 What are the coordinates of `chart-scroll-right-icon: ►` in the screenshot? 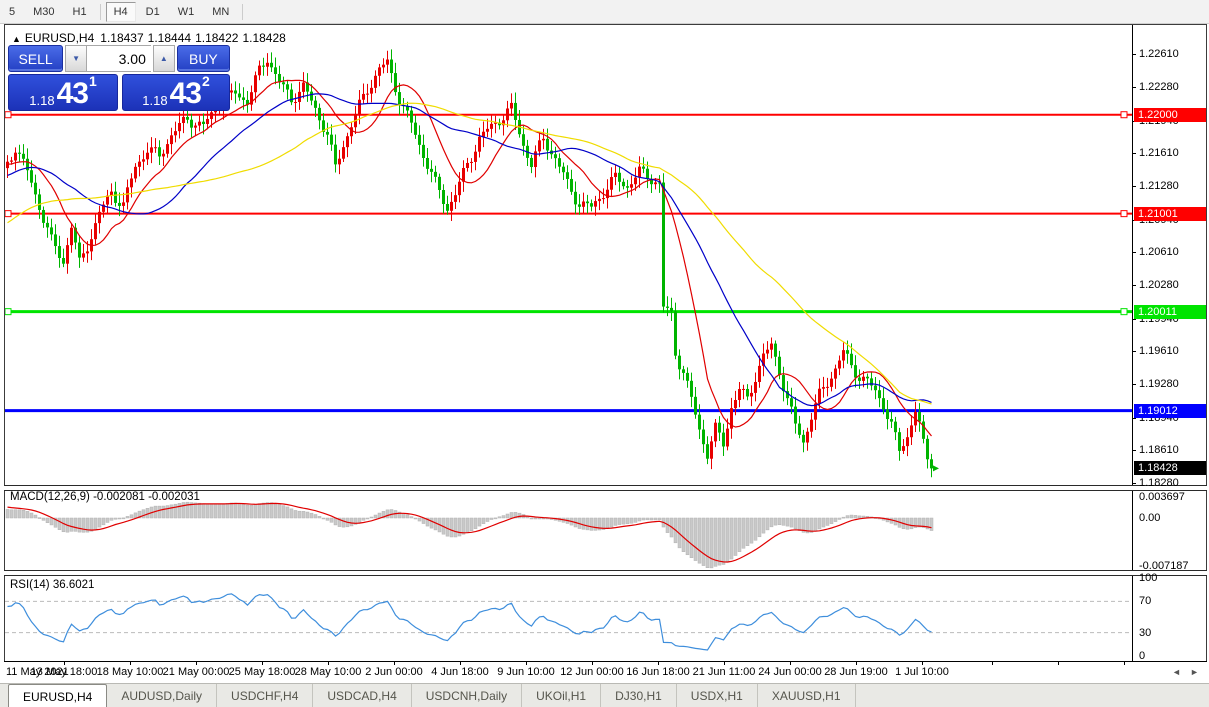 It's located at (1194, 672).